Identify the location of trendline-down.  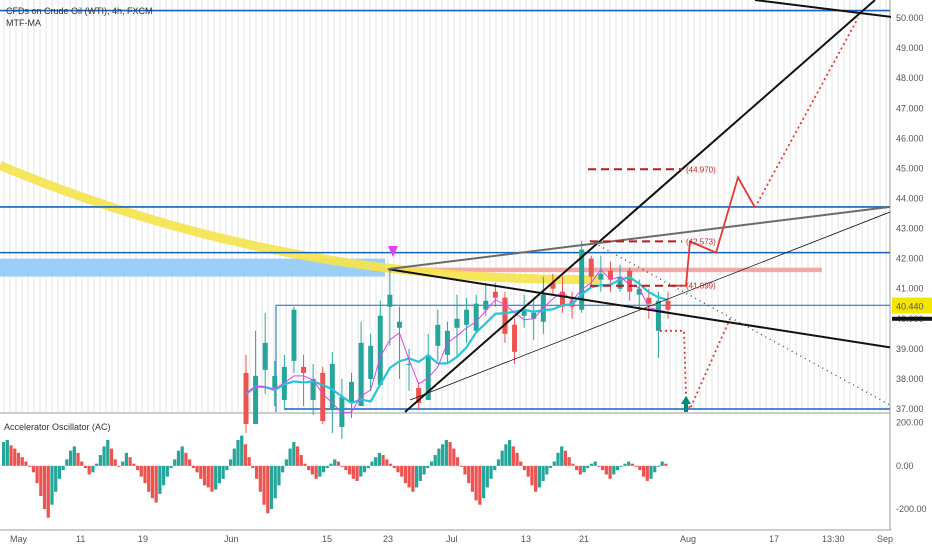
(639, 308).